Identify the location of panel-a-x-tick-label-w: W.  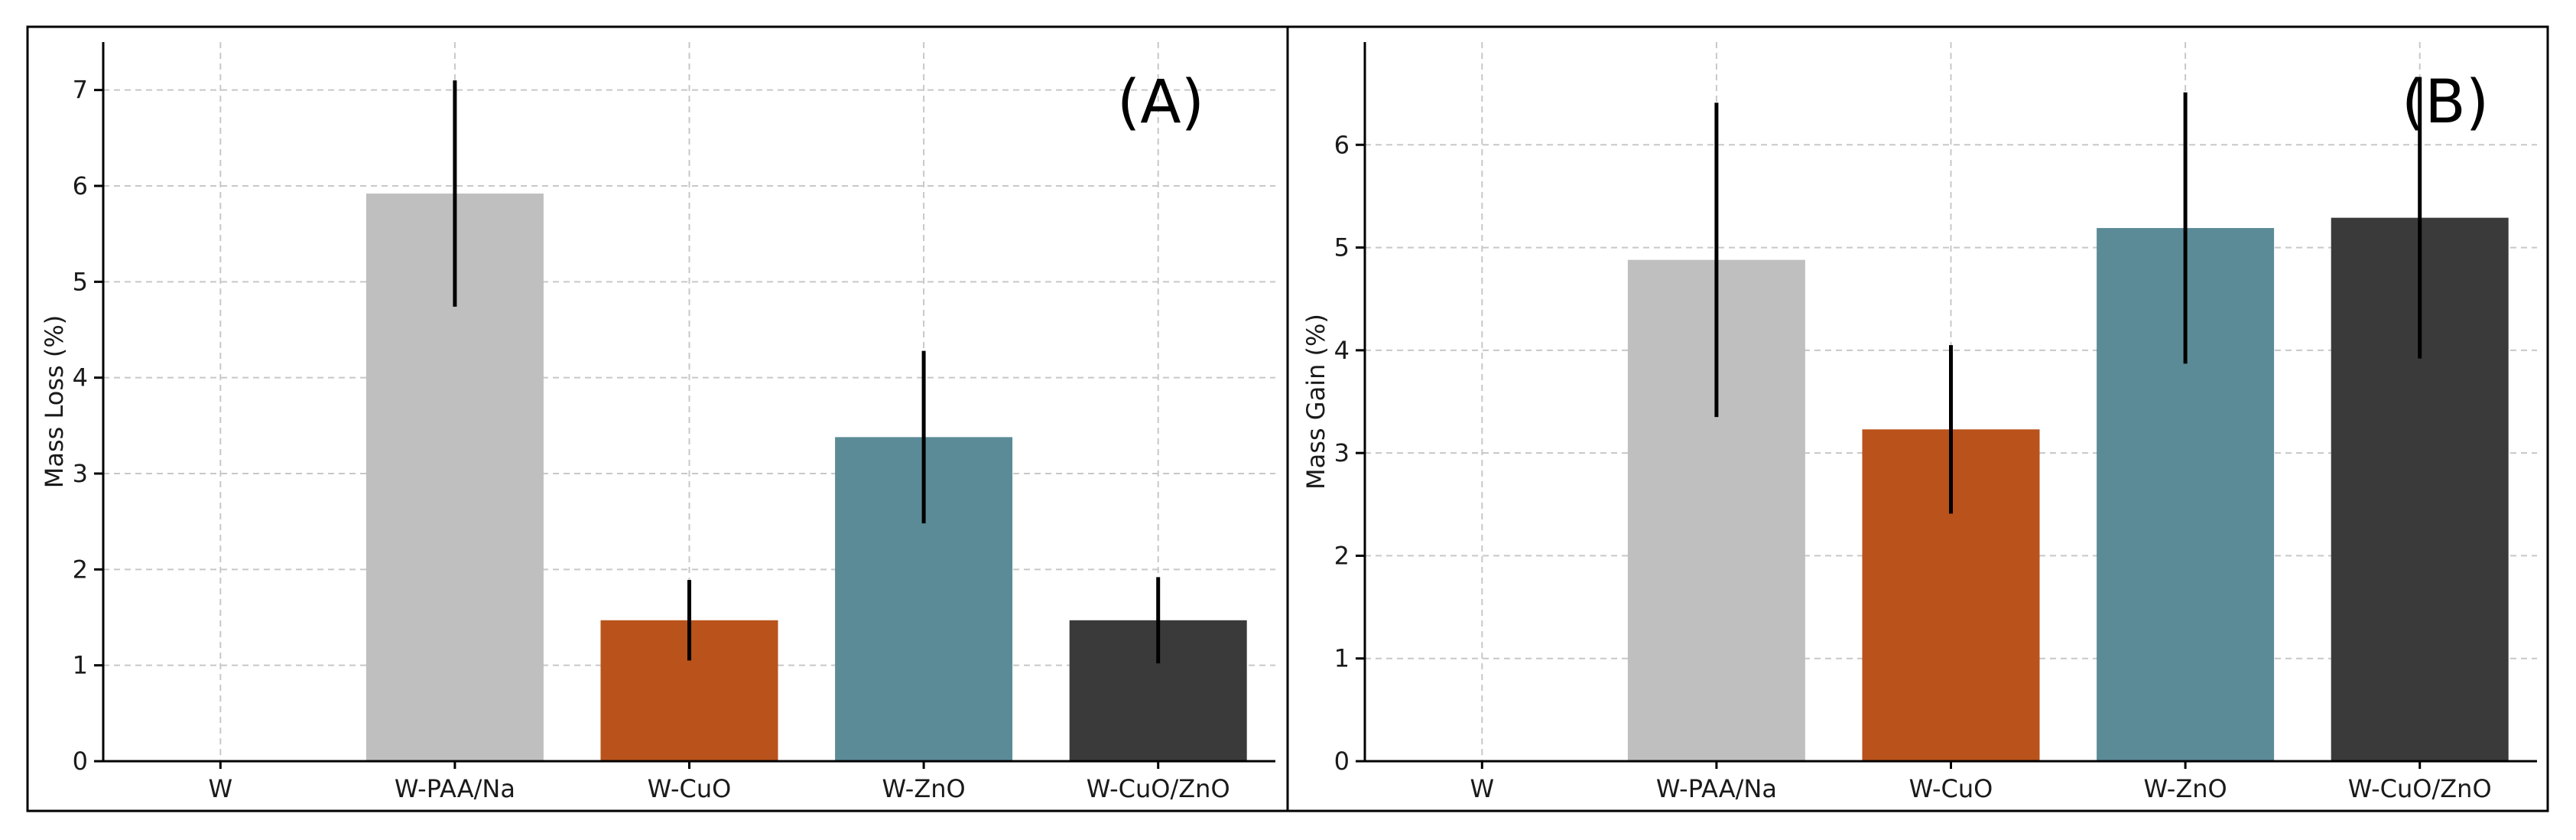
(220, 788).